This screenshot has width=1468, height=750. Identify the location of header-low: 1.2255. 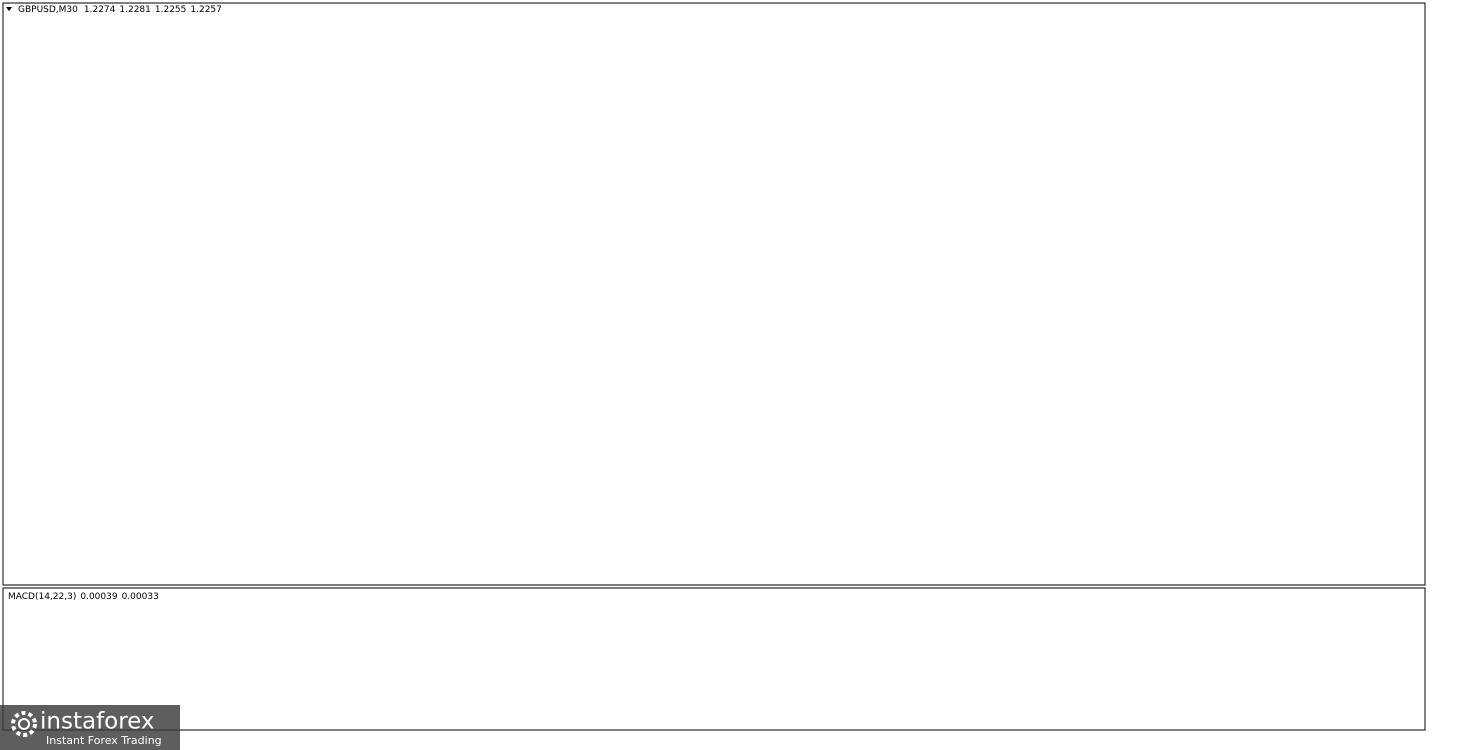
(171, 10).